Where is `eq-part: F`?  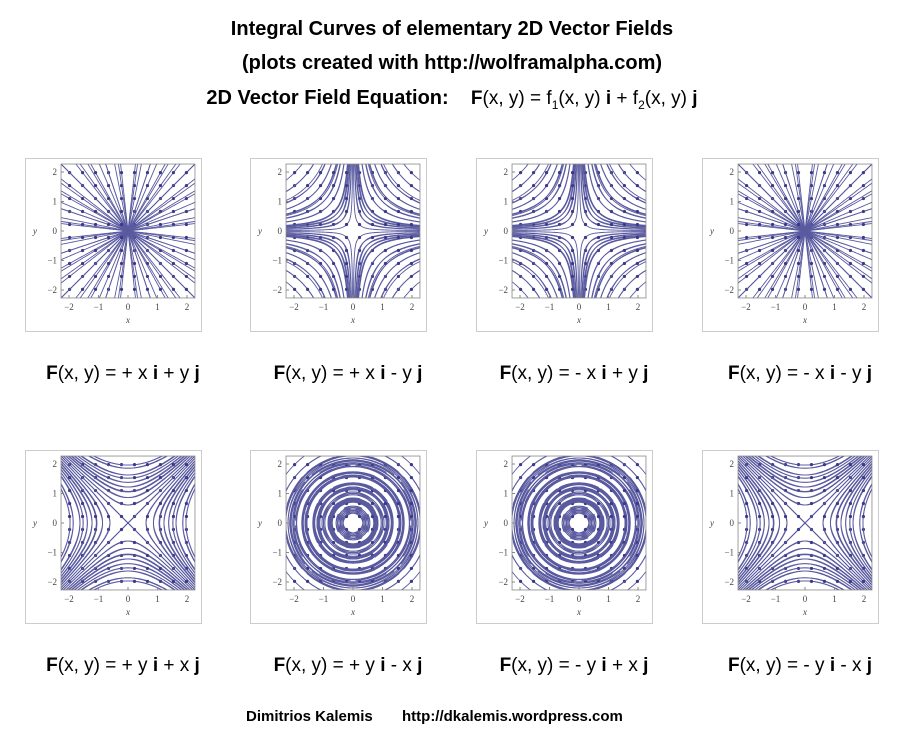
eq-part: F is located at coordinates (279, 373).